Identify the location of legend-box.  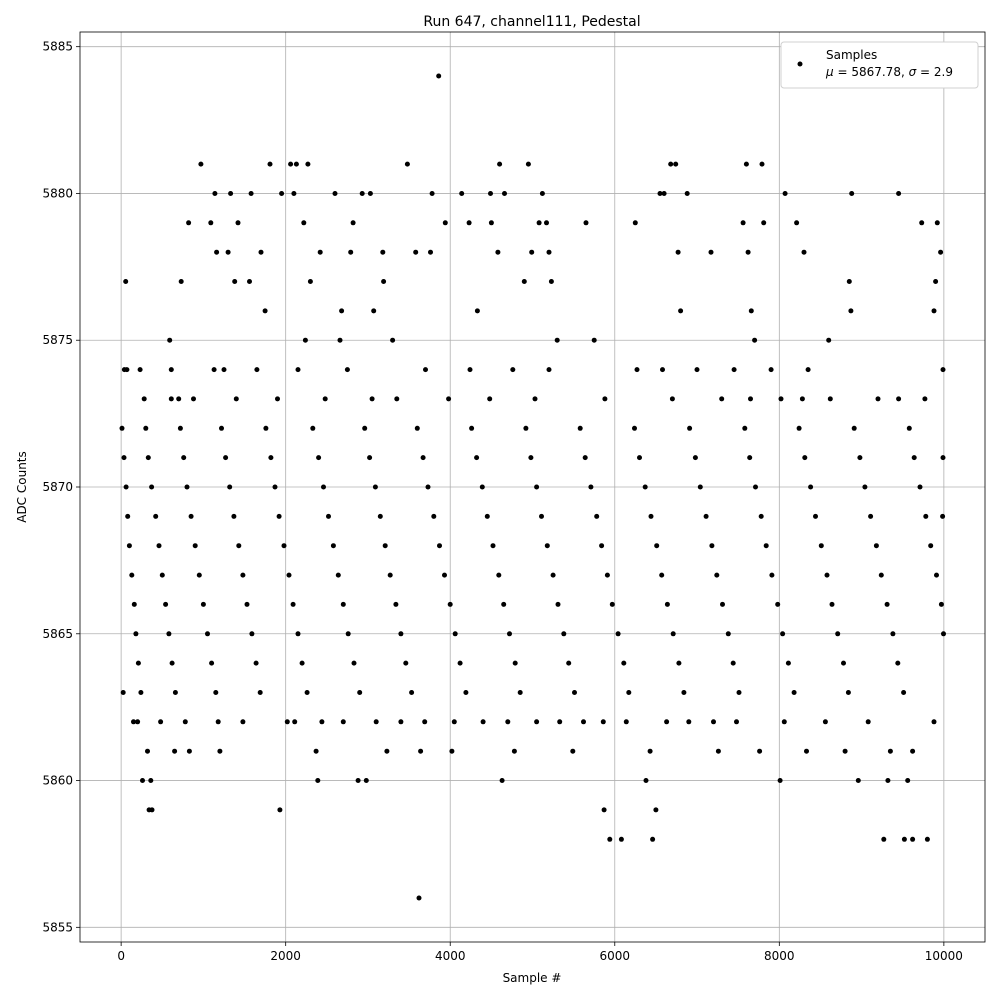
(879, 65).